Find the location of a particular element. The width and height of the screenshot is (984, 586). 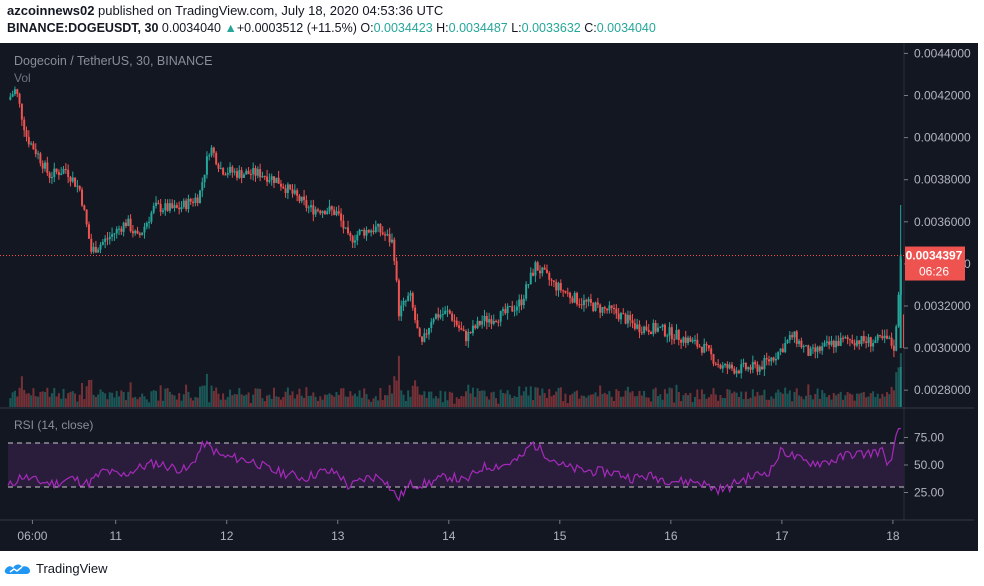

time-axis: 06:00 11 12 13 14 15 16 17 18 is located at coordinates (458, 531).